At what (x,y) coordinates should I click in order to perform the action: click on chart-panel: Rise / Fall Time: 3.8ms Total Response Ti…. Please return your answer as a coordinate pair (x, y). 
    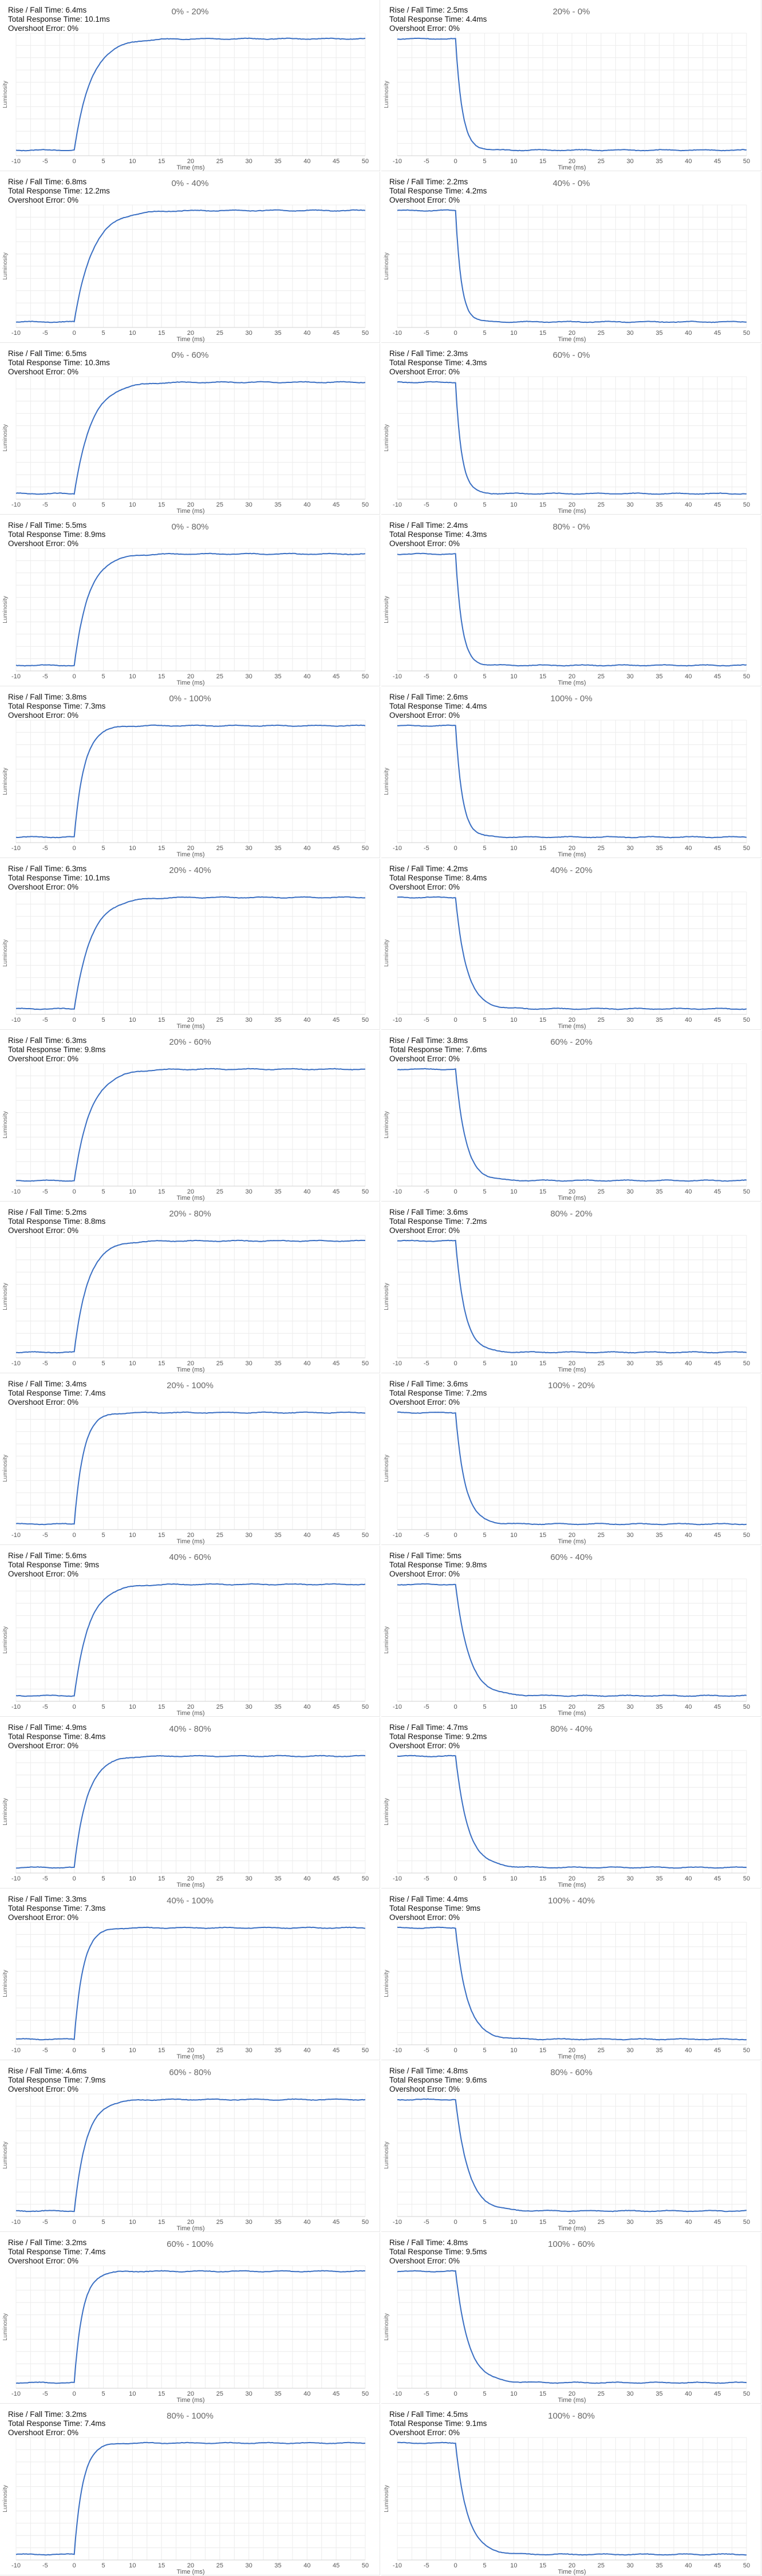
    Looking at the image, I should click on (571, 1116).